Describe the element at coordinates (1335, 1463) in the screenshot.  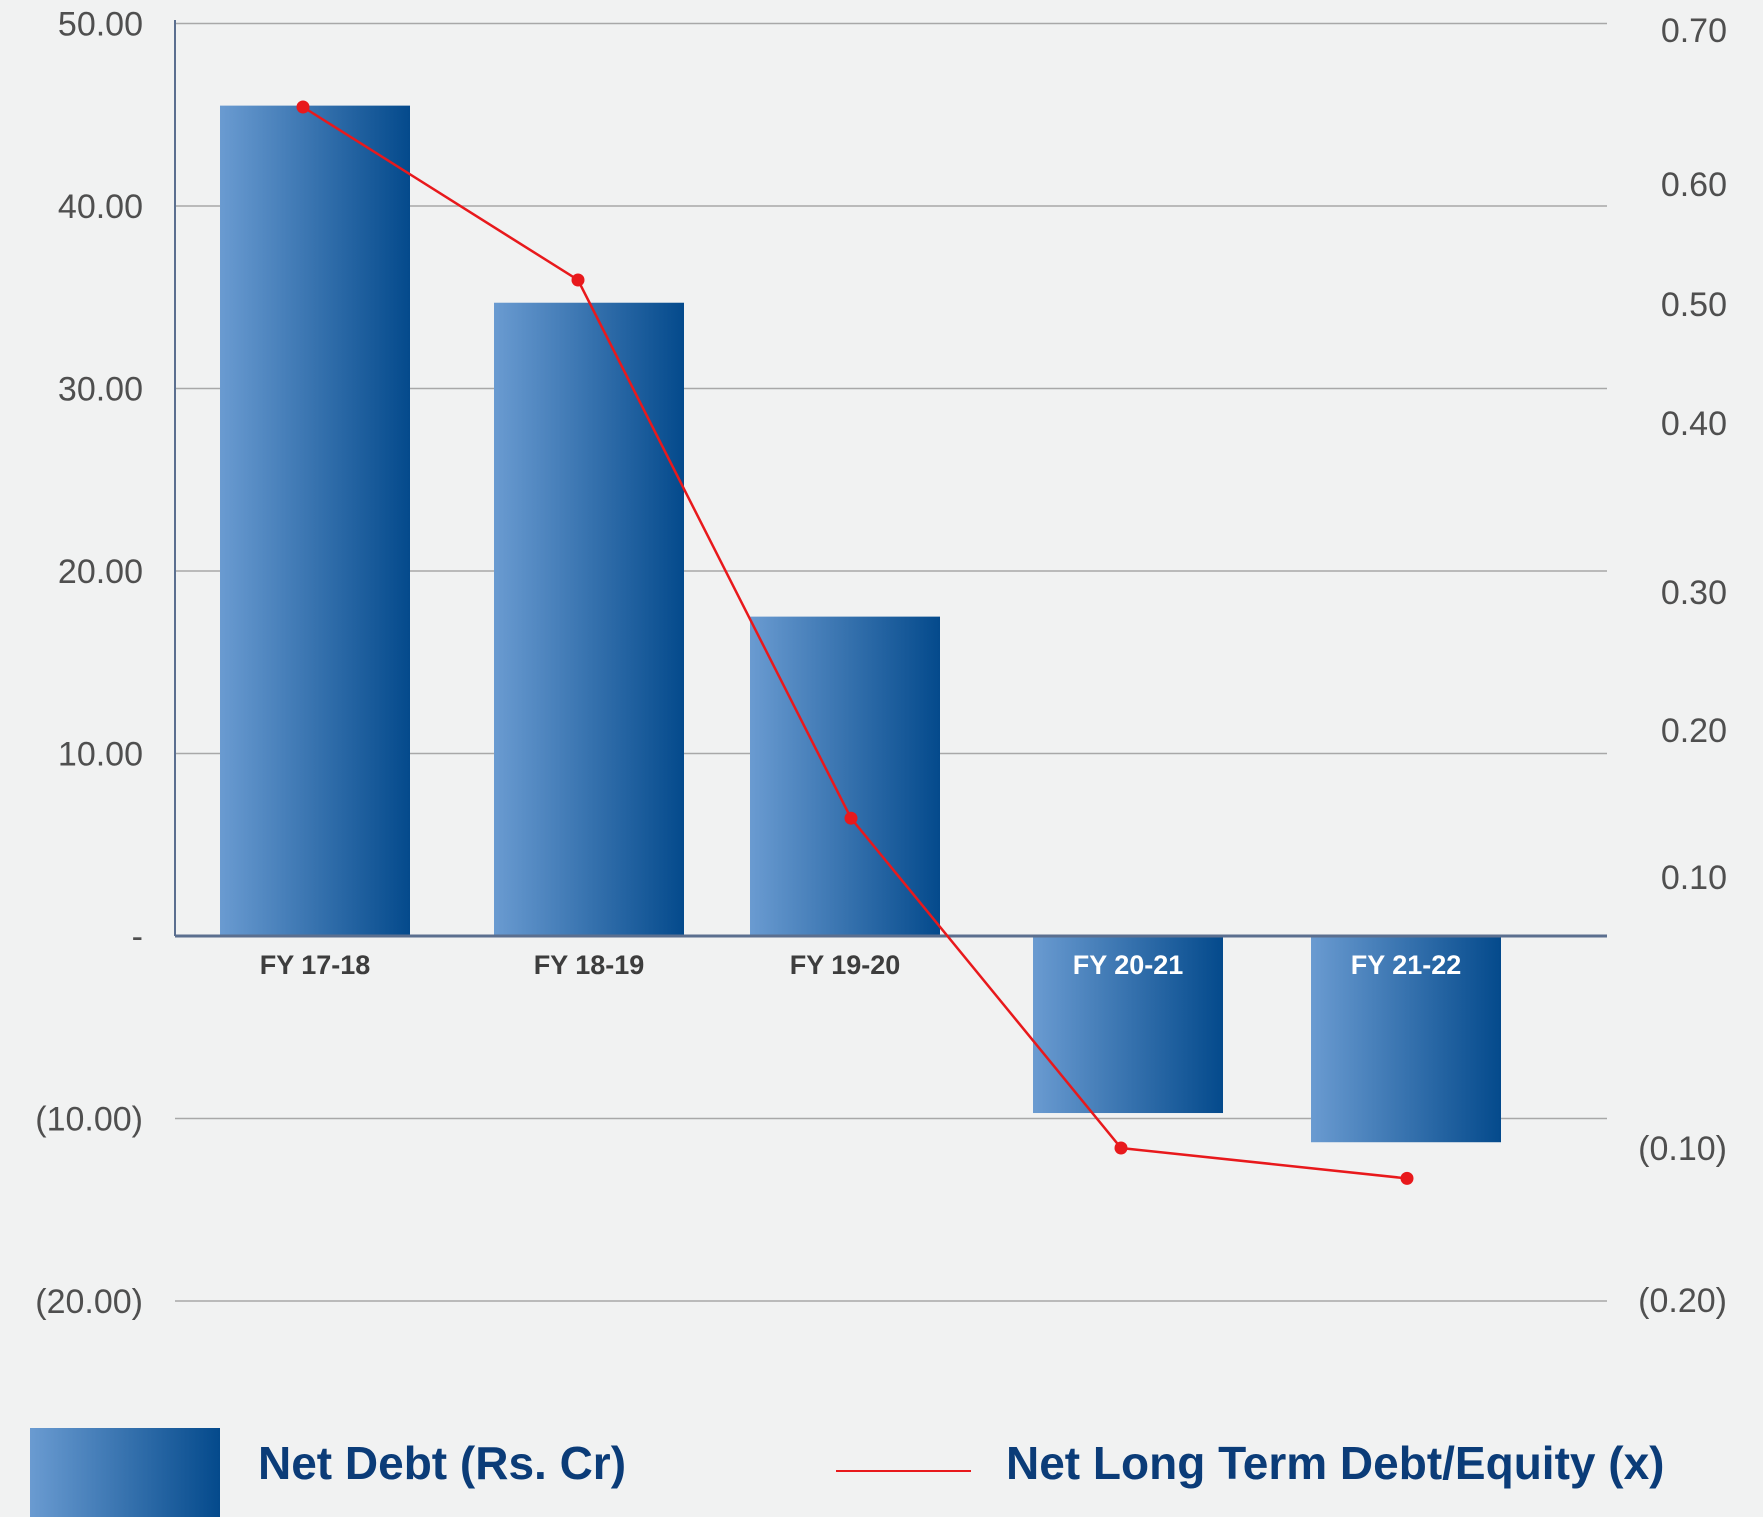
I see `legend-line-label: Net Long Term Debt/Equity (x)` at that location.